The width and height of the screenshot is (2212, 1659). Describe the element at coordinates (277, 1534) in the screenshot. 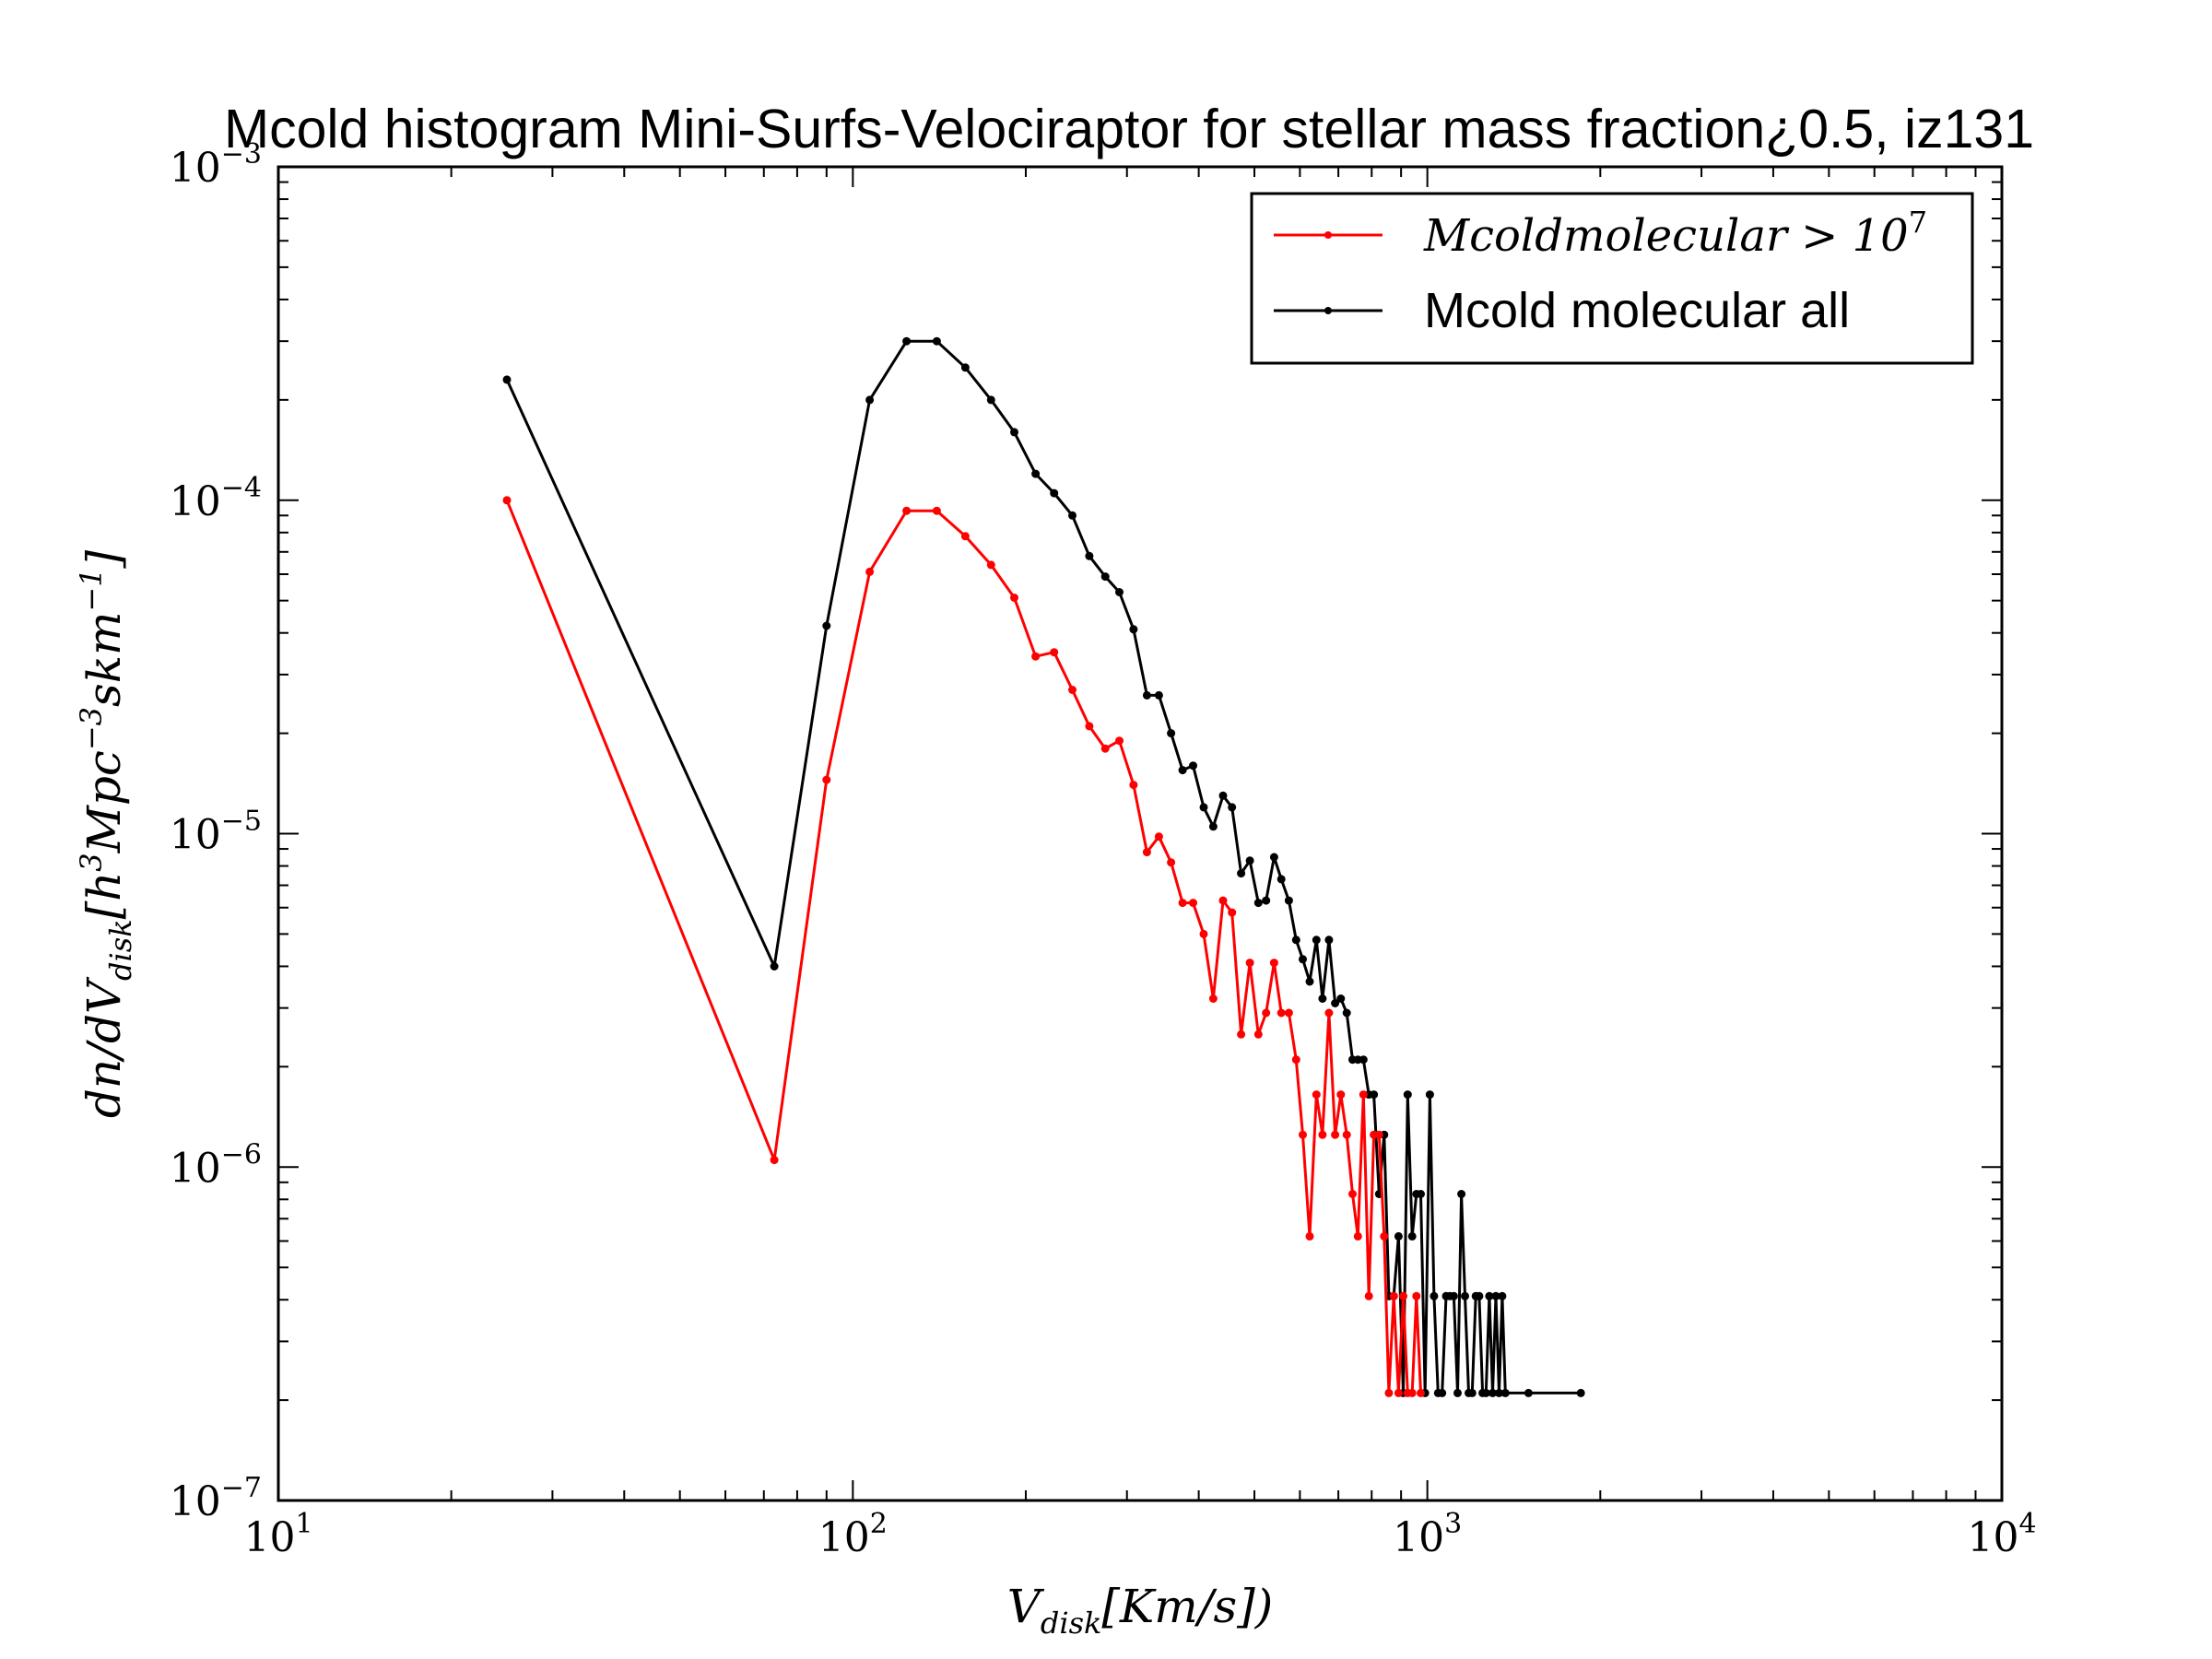

I see `x-tick-label: 10¹` at that location.